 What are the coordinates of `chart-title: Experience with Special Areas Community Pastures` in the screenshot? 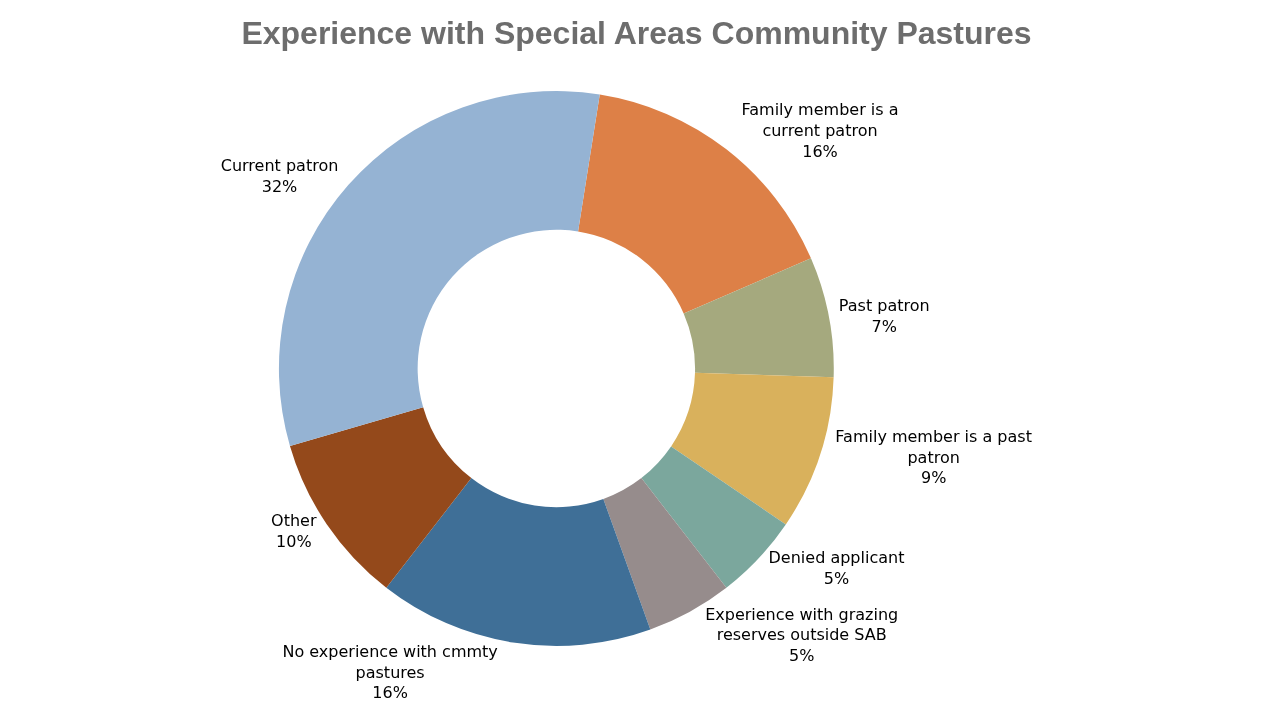 It's located at (636, 32).